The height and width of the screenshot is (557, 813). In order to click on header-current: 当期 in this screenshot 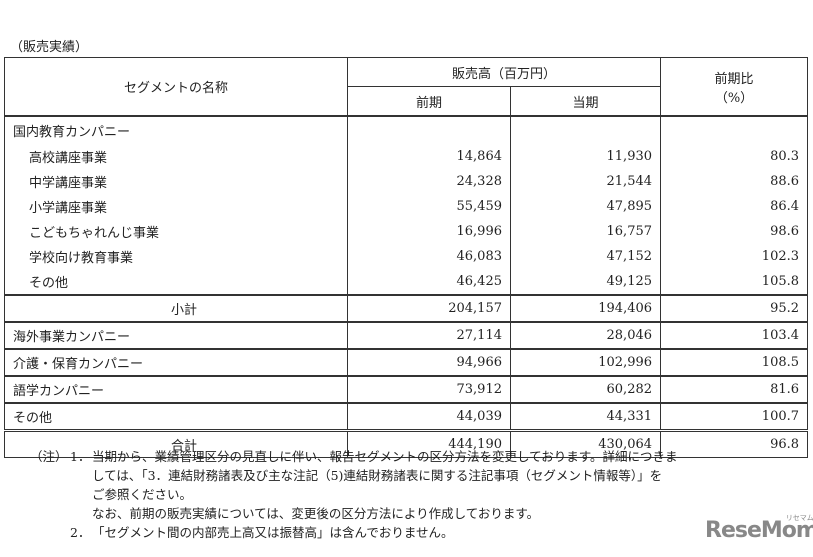, I will do `click(585, 101)`.